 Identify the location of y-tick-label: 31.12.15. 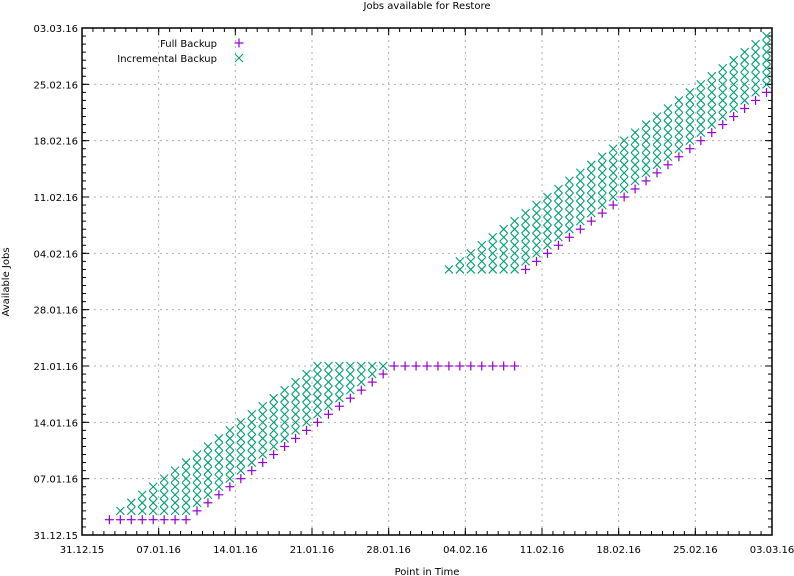
(55, 536).